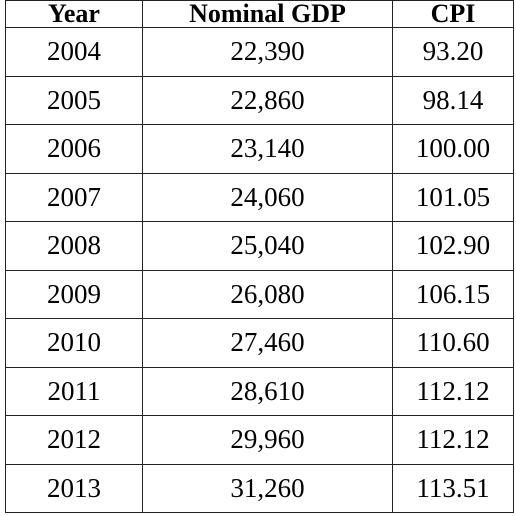 The image size is (516, 516). Describe the element at coordinates (74, 246) in the screenshot. I see `cell-year: 2008` at that location.